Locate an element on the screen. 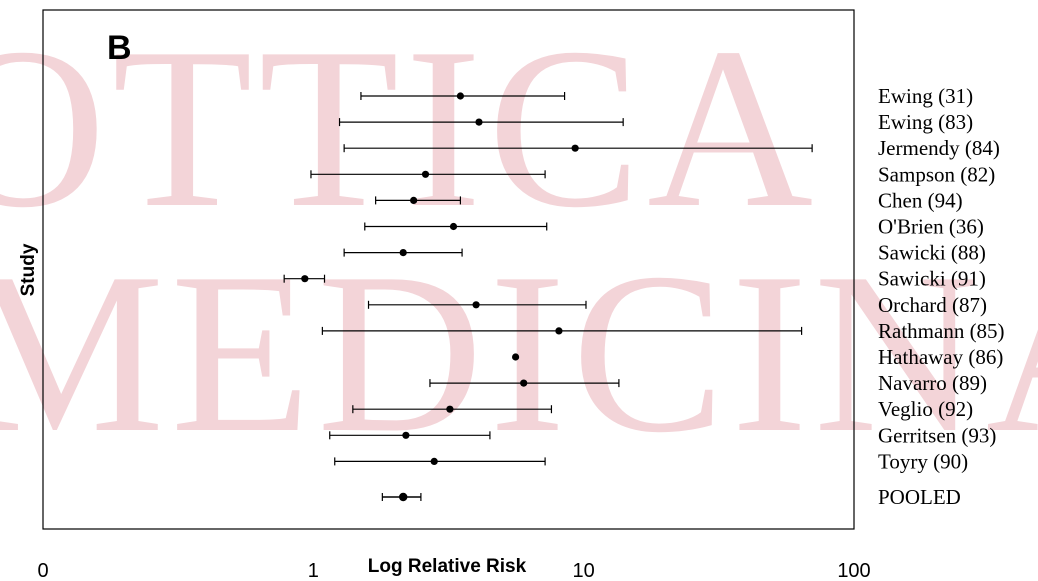 The height and width of the screenshot is (581, 1038). y-axis-title: Study is located at coordinates (28, 269).